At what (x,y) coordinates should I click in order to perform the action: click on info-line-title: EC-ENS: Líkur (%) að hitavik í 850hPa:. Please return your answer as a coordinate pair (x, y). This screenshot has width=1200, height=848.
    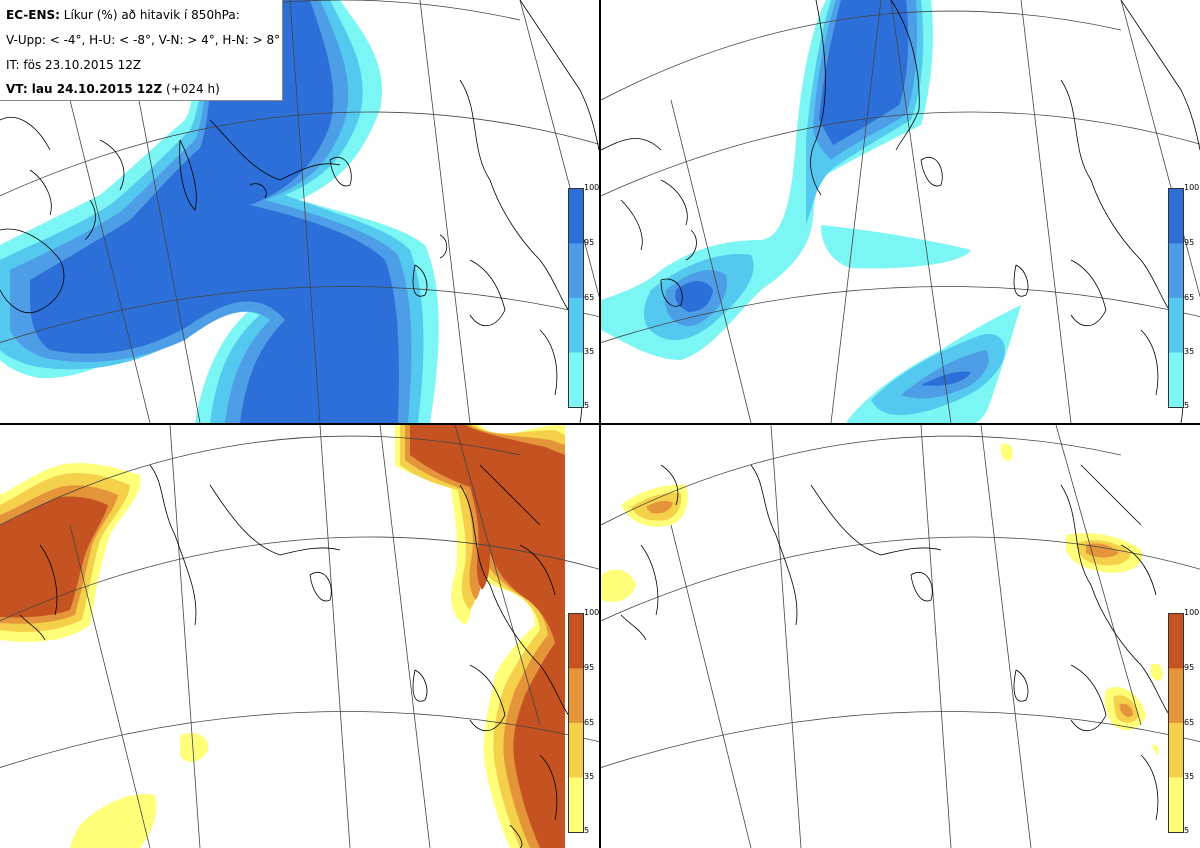
    Looking at the image, I should click on (123, 15).